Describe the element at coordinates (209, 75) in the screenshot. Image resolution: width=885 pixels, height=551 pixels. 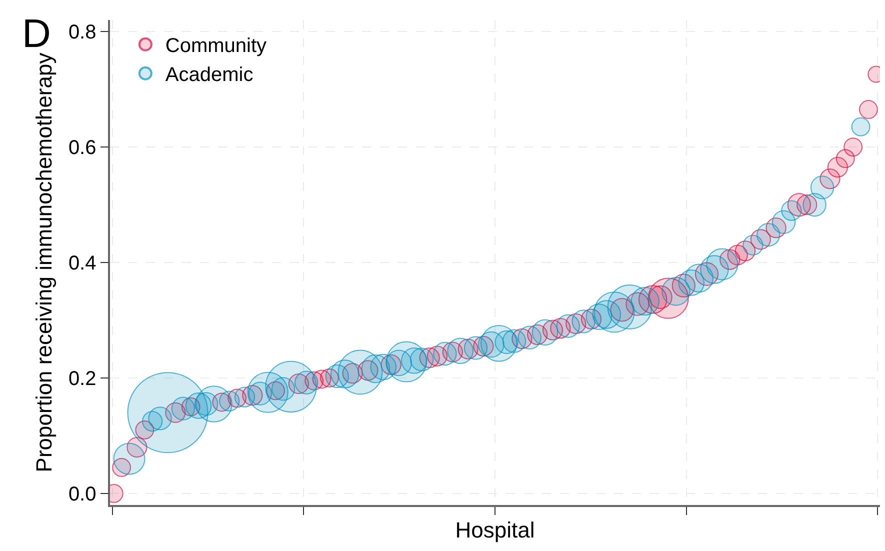
I see `legend-label: Academic` at that location.